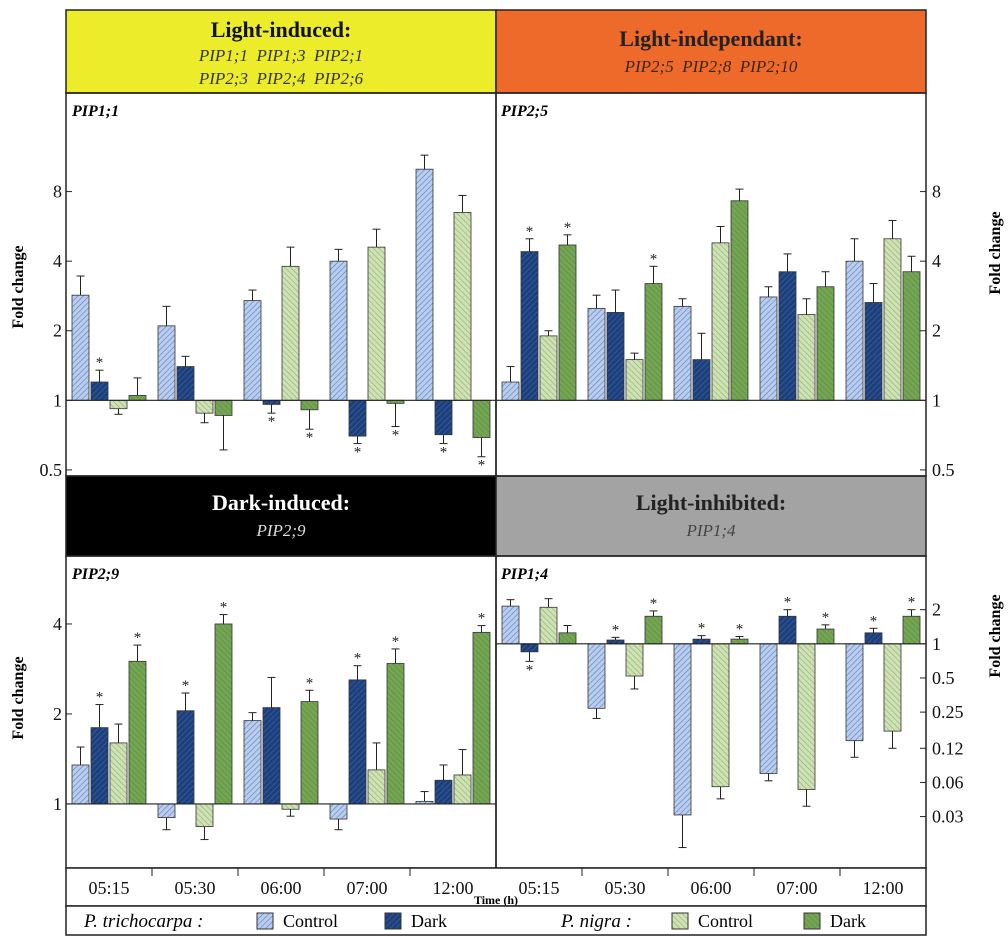 This screenshot has height=937, width=1008. I want to click on panel-label-pip2-5: PIP2;5, so click(524, 111).